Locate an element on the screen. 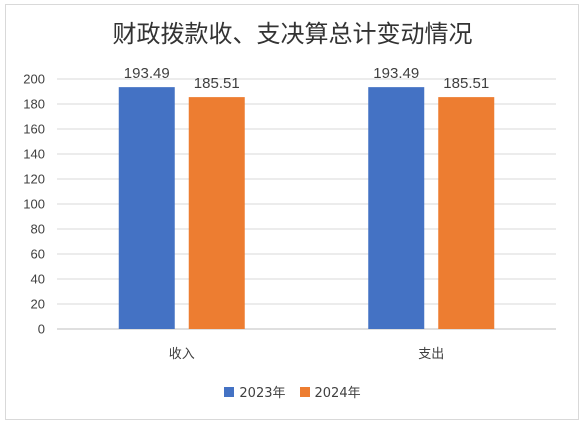 This screenshot has width=585, height=427. bar-收入-2024年 is located at coordinates (216, 213).